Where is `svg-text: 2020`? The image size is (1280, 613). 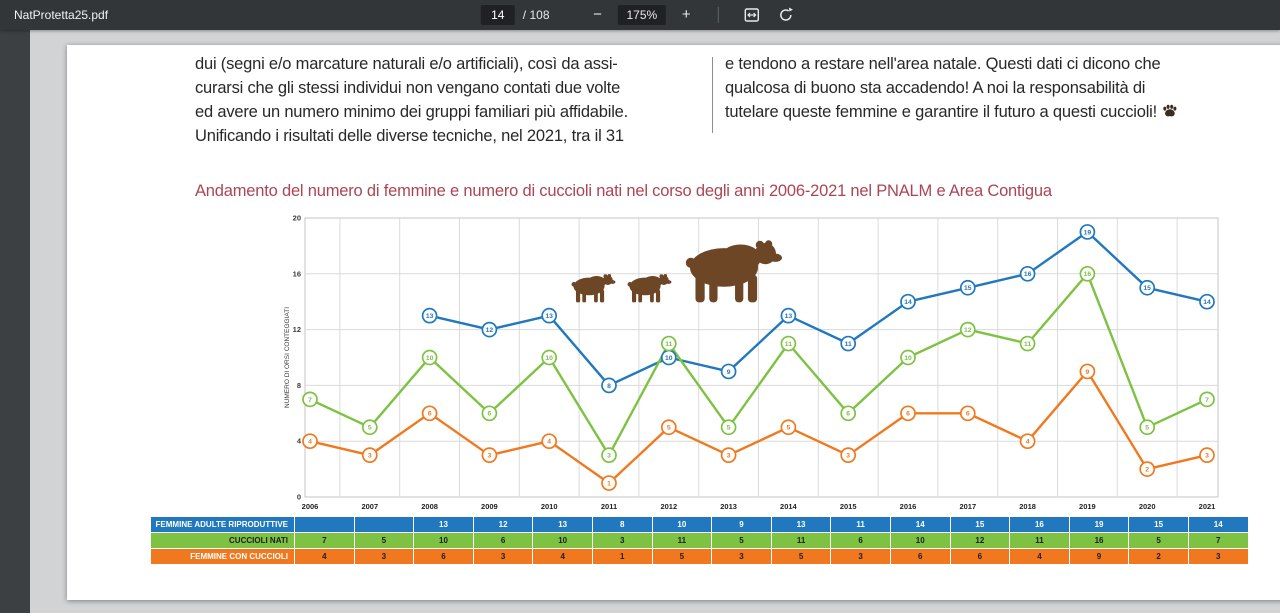 svg-text: 2020 is located at coordinates (1147, 506).